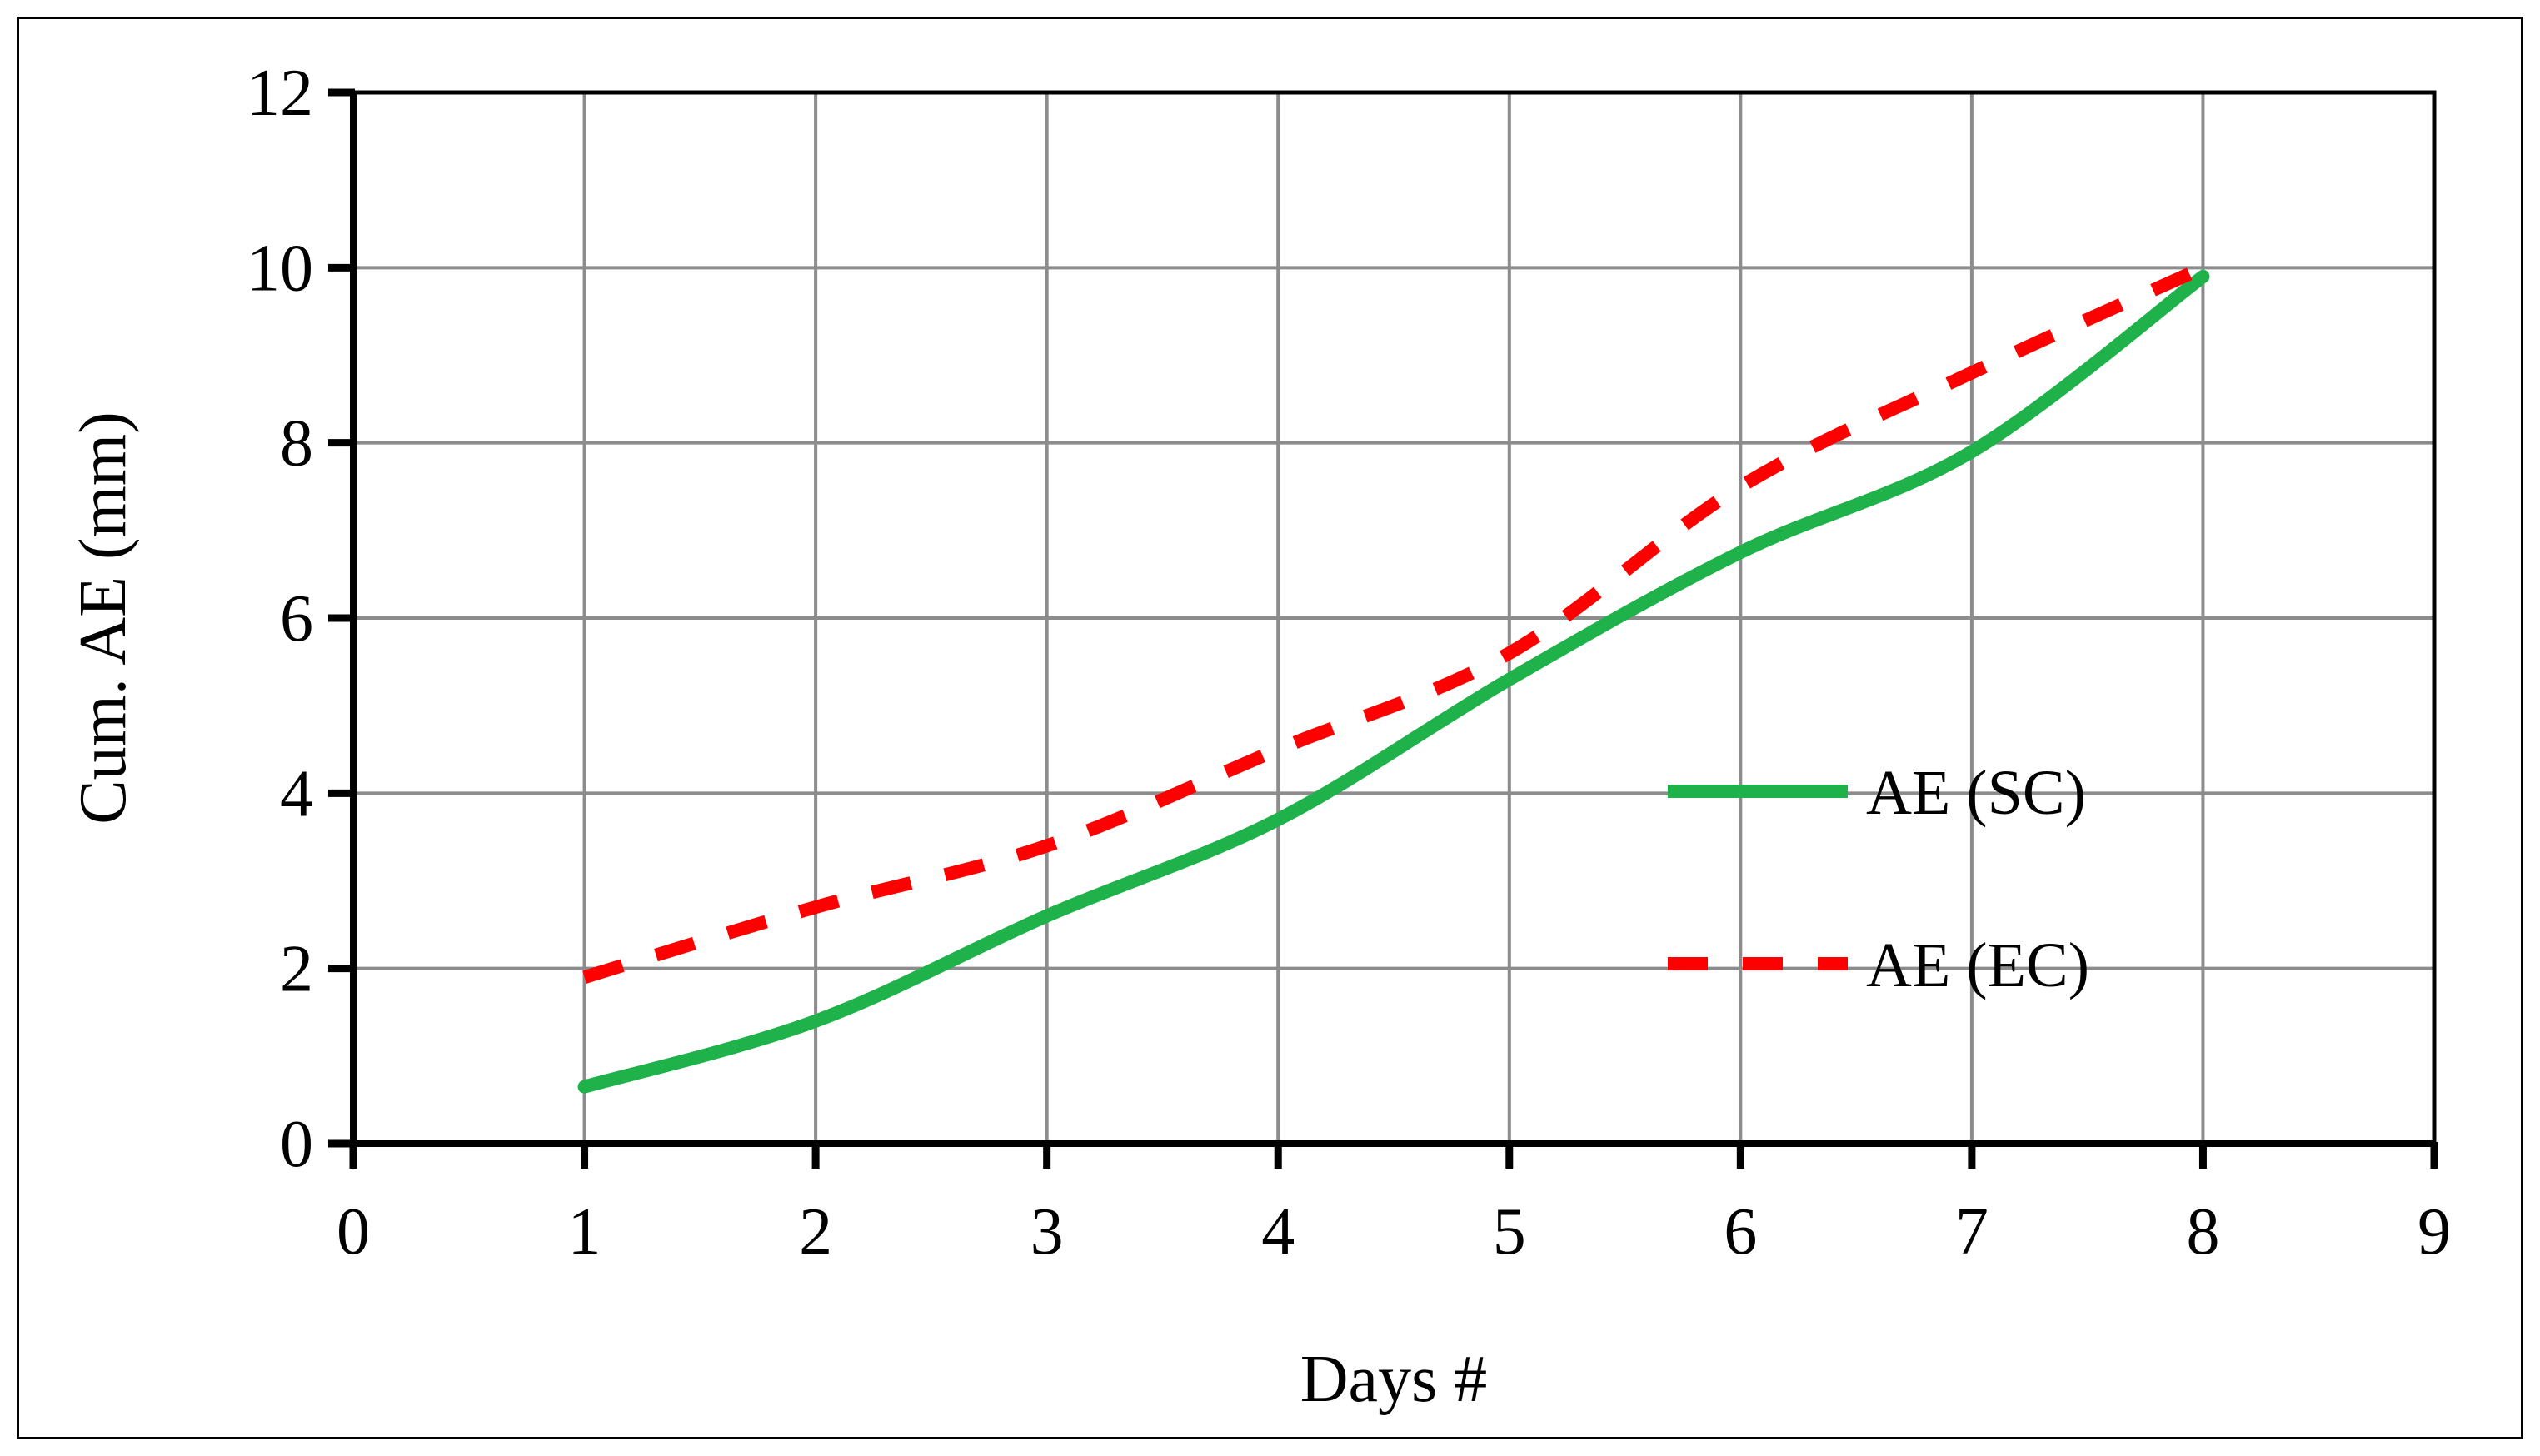  What do you see at coordinates (1047, 1232) in the screenshot?
I see `x-tick-label-3: 3` at bounding box center [1047, 1232].